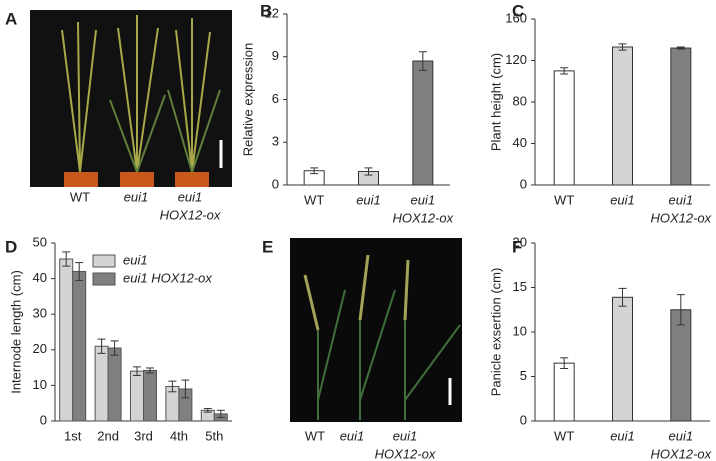 This screenshot has width=716, height=461. I want to click on legend-label: eui1, so click(135, 259).